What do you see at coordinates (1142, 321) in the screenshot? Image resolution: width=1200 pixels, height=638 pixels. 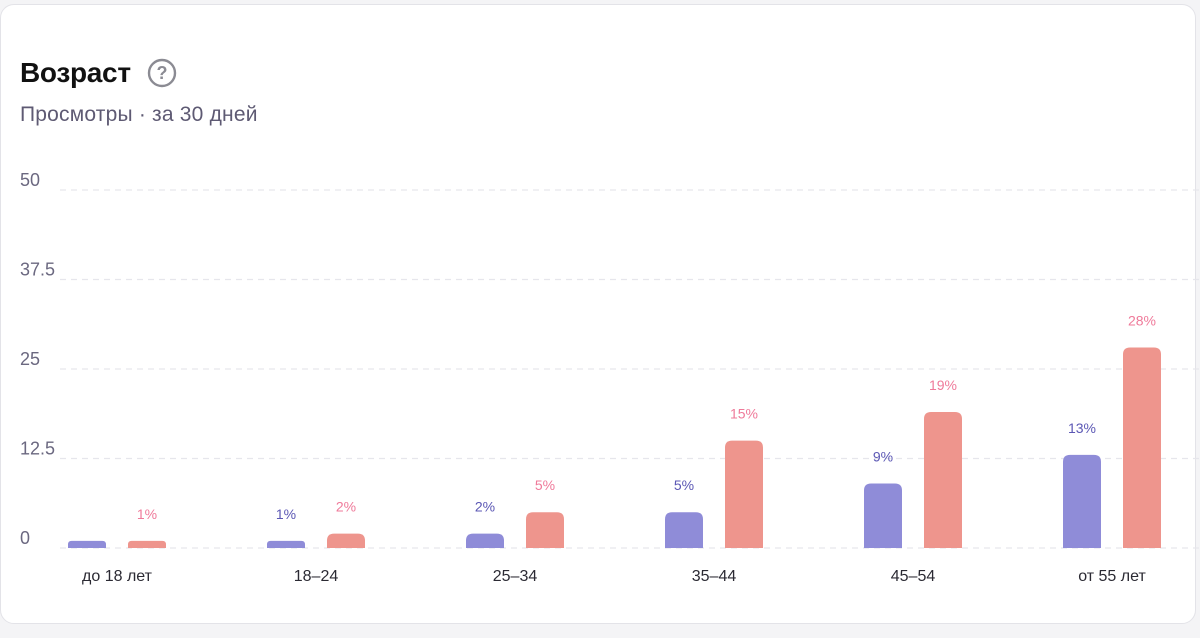 I see `value-label: 28%` at bounding box center [1142, 321].